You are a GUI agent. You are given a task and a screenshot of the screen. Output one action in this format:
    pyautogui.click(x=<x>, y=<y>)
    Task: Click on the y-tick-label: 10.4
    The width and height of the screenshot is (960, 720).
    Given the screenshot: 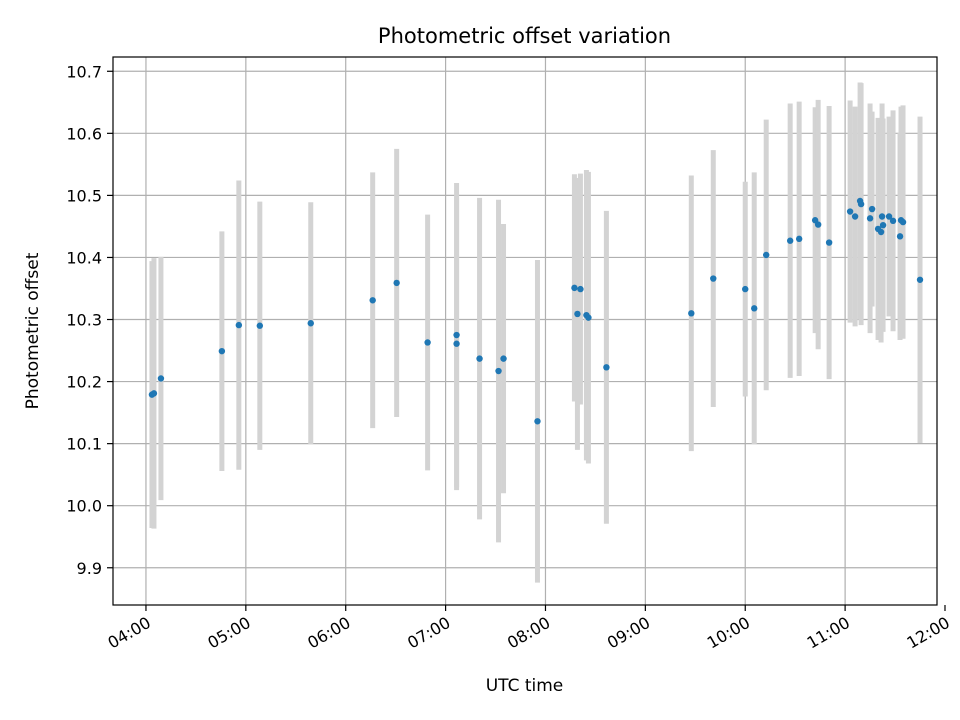 What is the action you would take?
    pyautogui.click(x=84, y=257)
    